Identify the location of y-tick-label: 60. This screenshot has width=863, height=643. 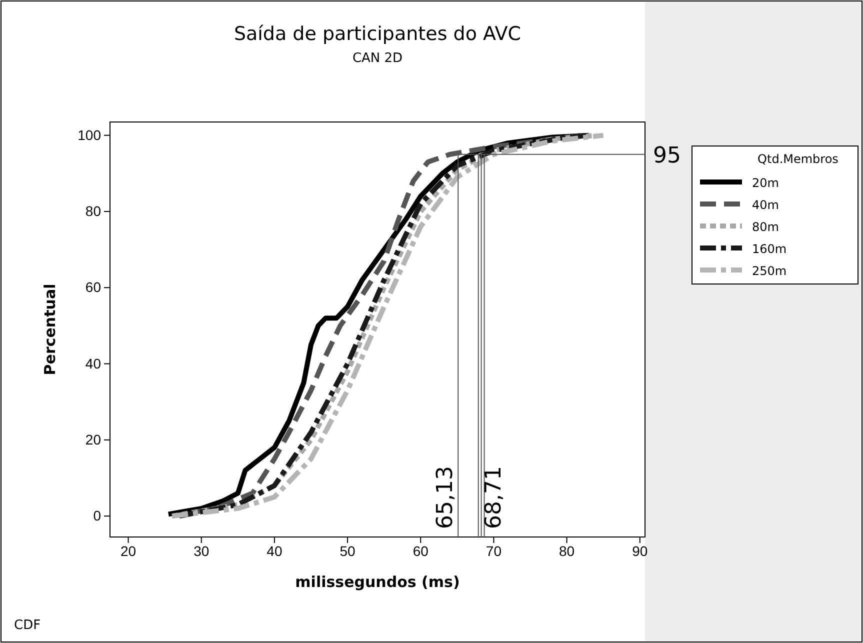
(93, 287).